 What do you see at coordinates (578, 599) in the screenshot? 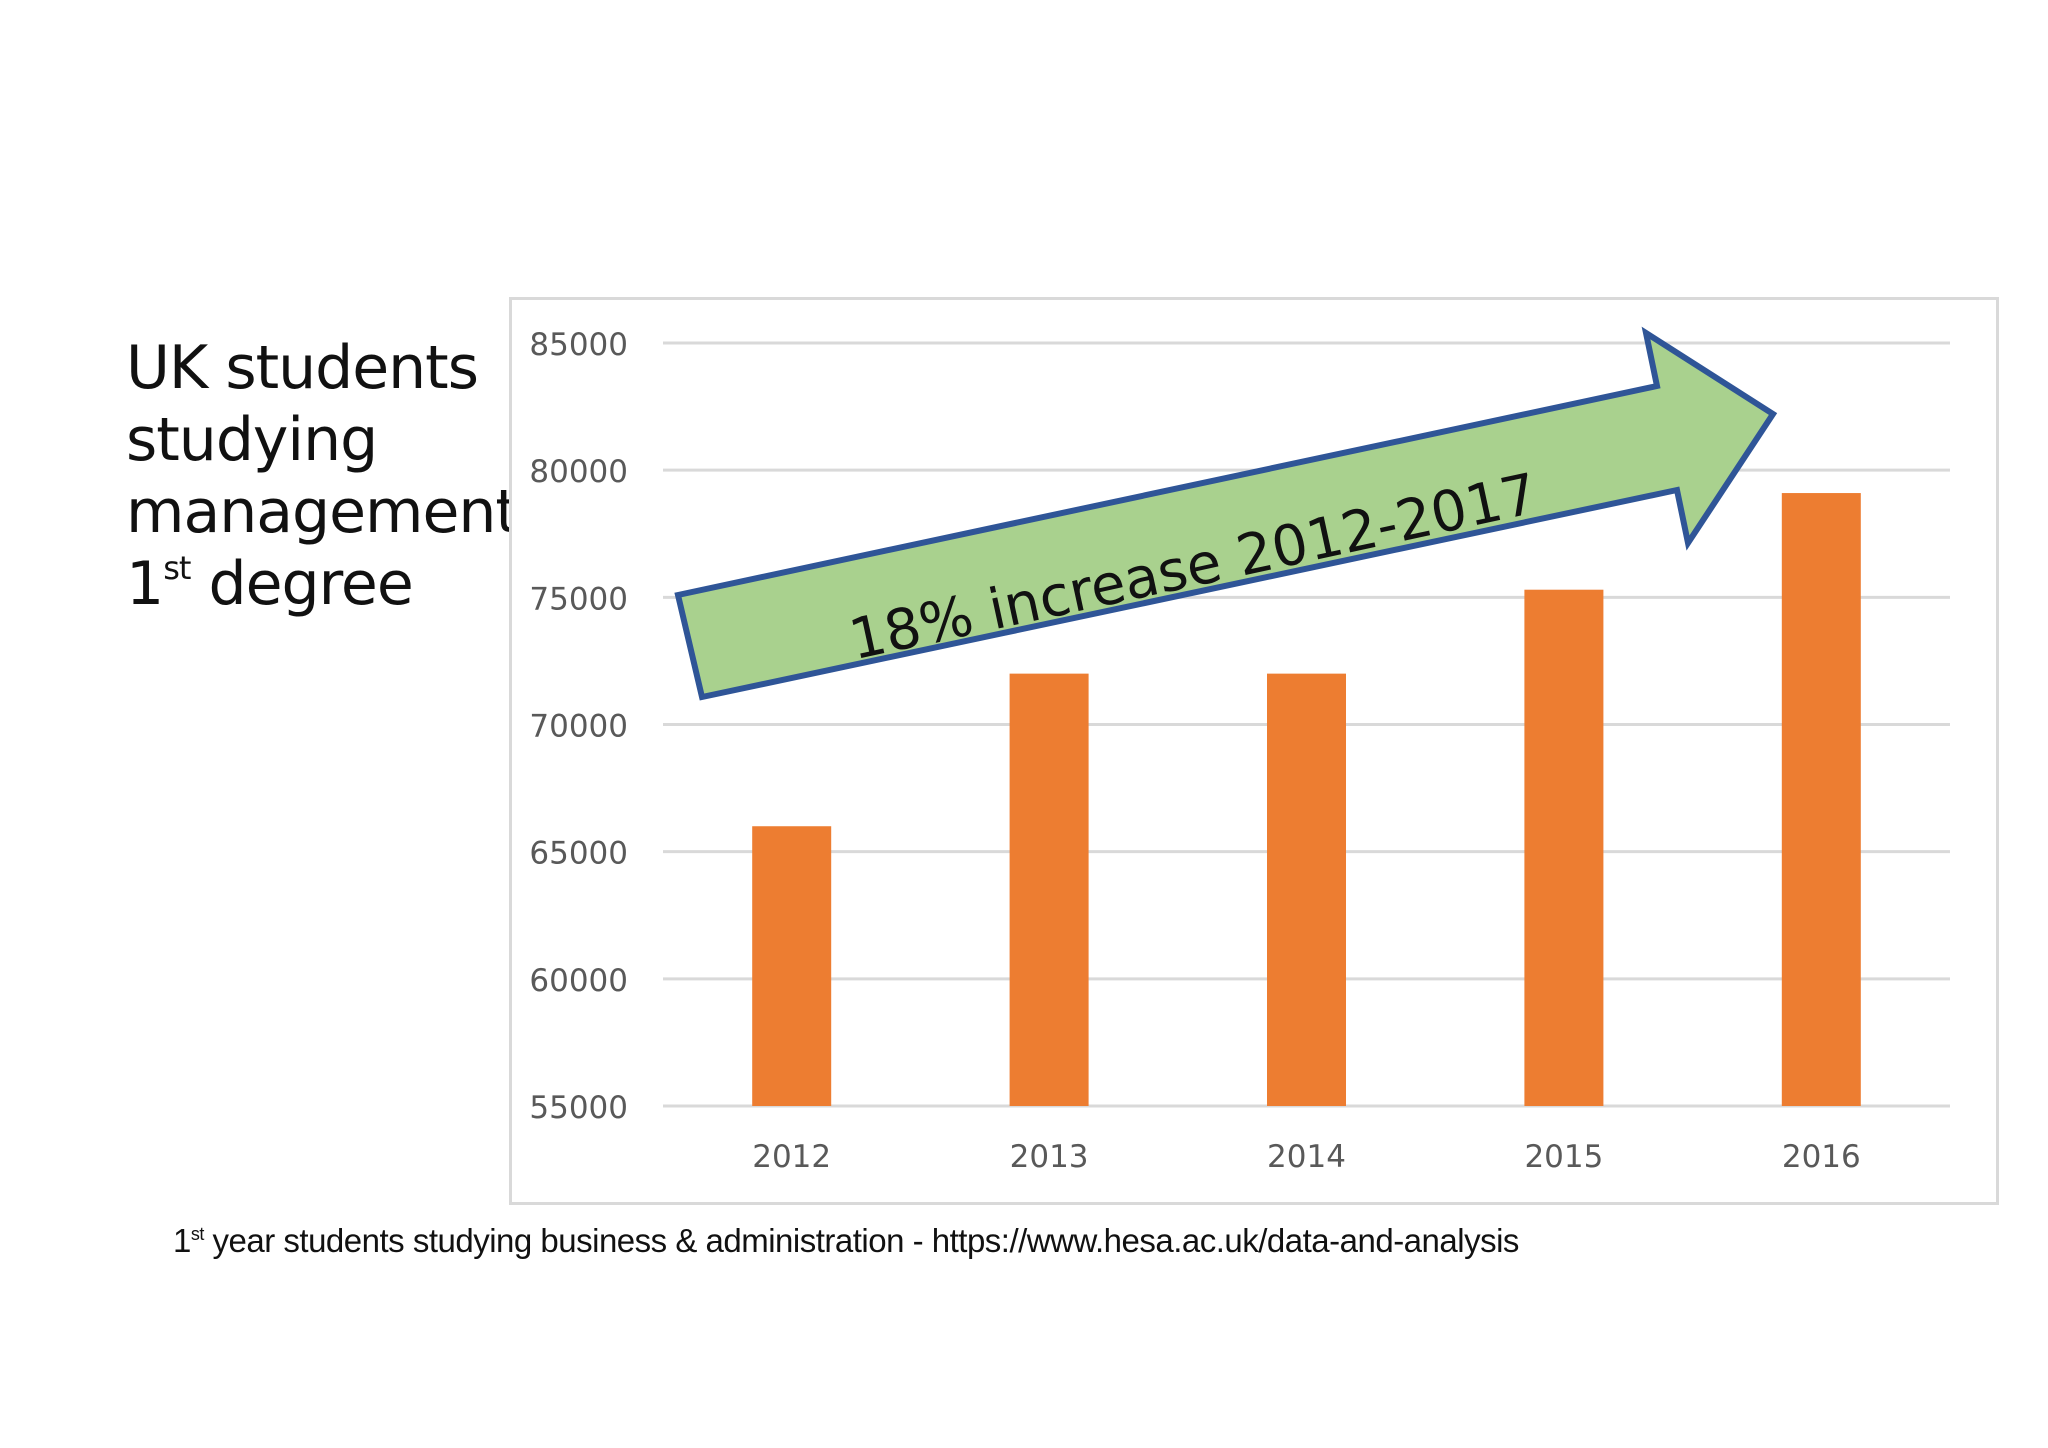
I see `y-tick-label: 75000` at bounding box center [578, 599].